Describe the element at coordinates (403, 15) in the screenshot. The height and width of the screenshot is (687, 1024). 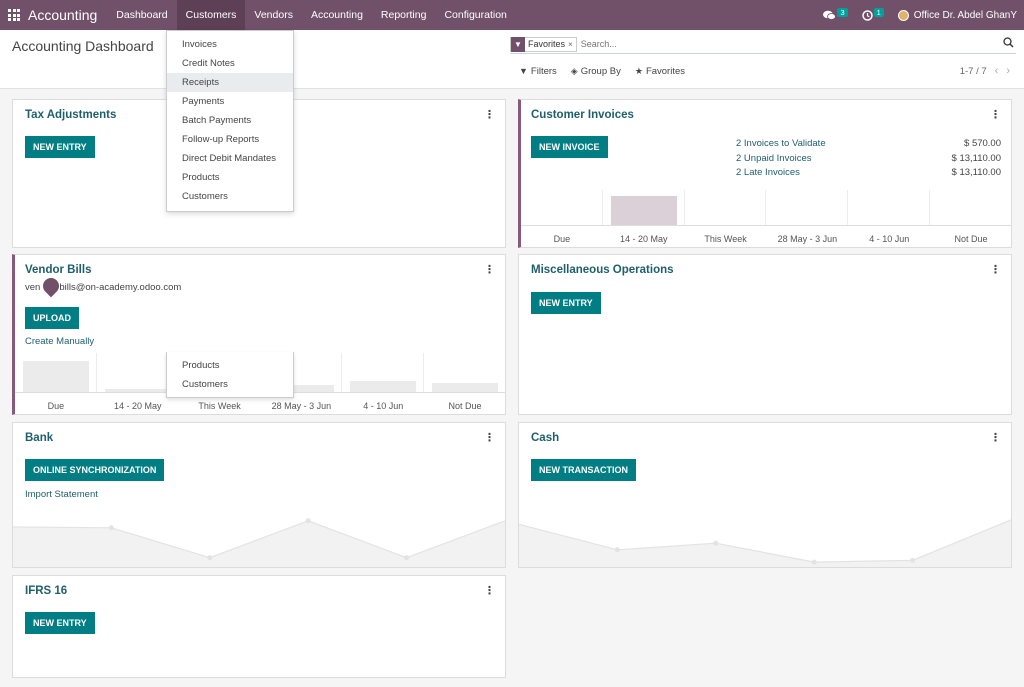
I see `menu-reporting: Reporting` at that location.